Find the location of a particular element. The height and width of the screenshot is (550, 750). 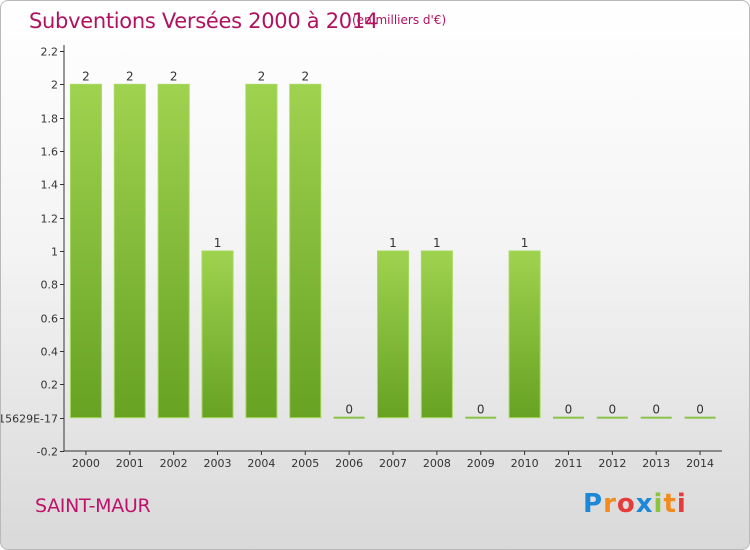

y-tick-label: -1.5265566615629E-17 is located at coordinates (29, 419).